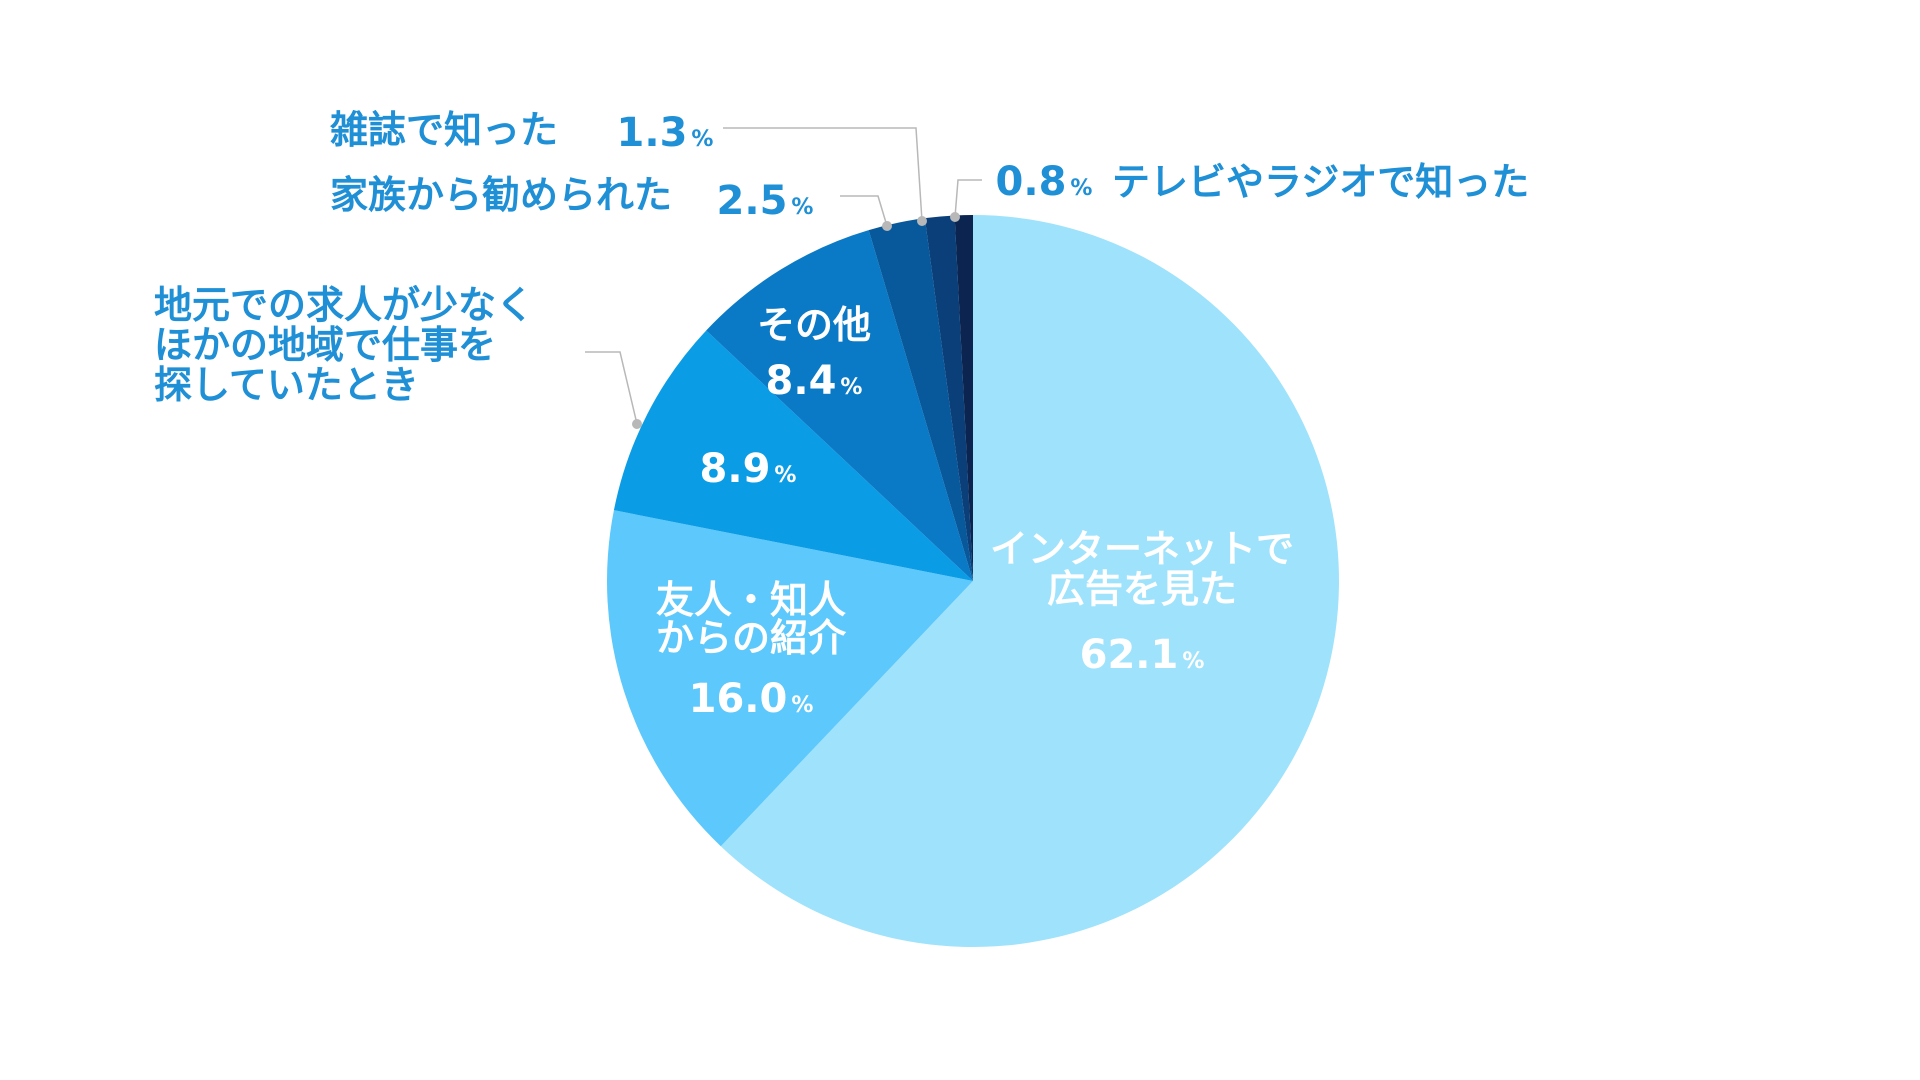 This screenshot has height=1080, width=1920. Describe the element at coordinates (1142, 589) in the screenshot. I see `slice-0-label-line-1: 広告を見た` at that location.